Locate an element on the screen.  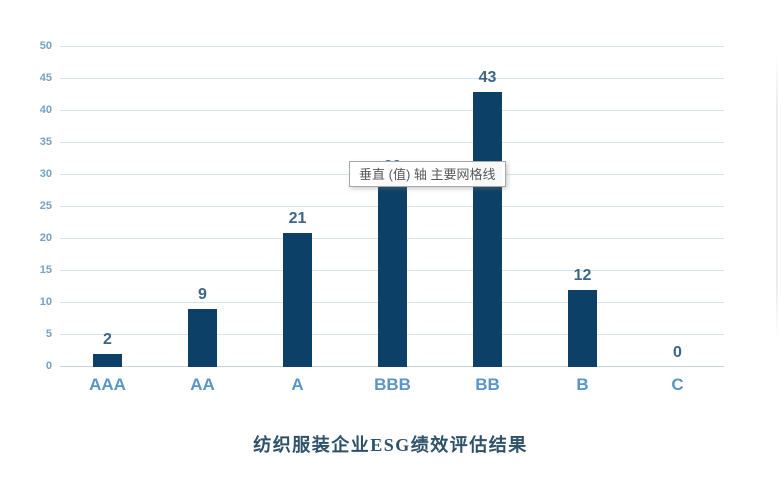
ytick-label-30: 30 is located at coordinates (45, 174).